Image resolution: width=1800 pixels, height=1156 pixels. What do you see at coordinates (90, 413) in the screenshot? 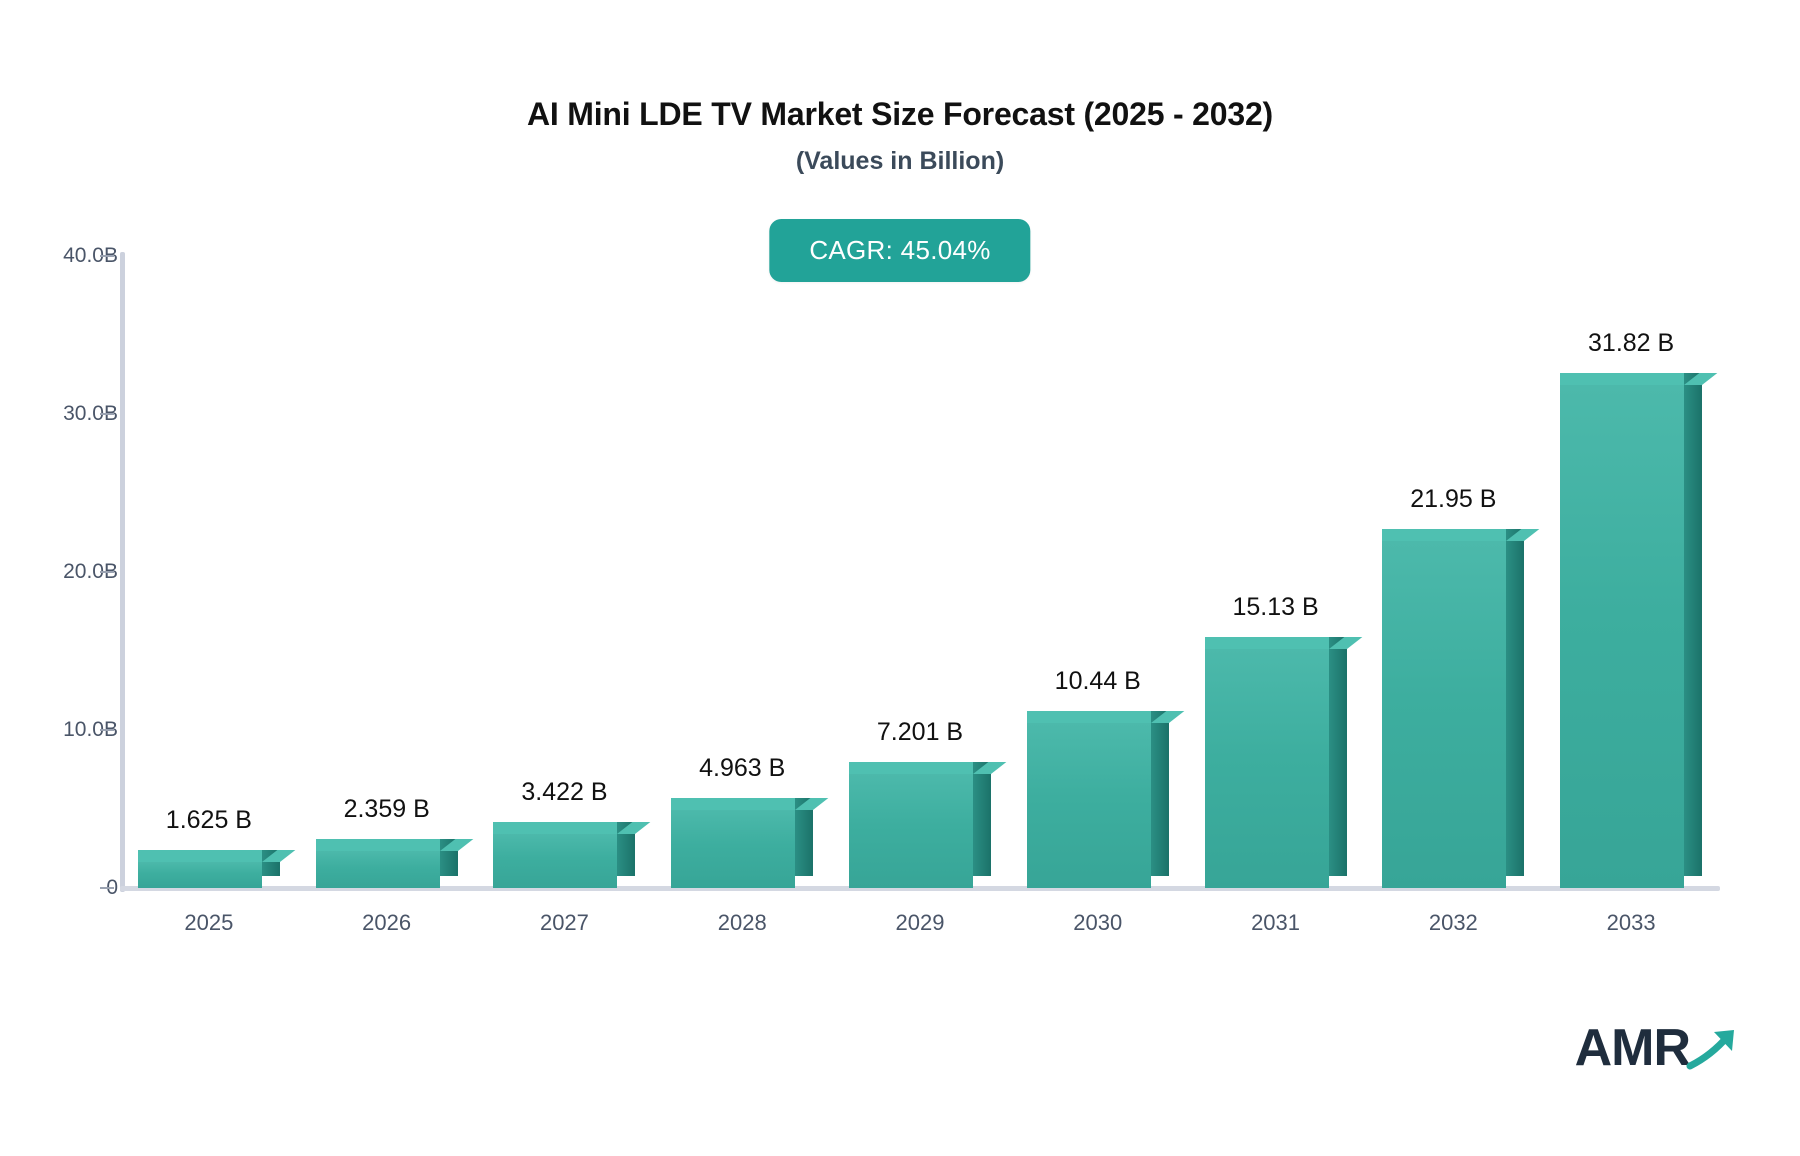
I see `y-axis-tick-label: 30.0B` at bounding box center [90, 413].